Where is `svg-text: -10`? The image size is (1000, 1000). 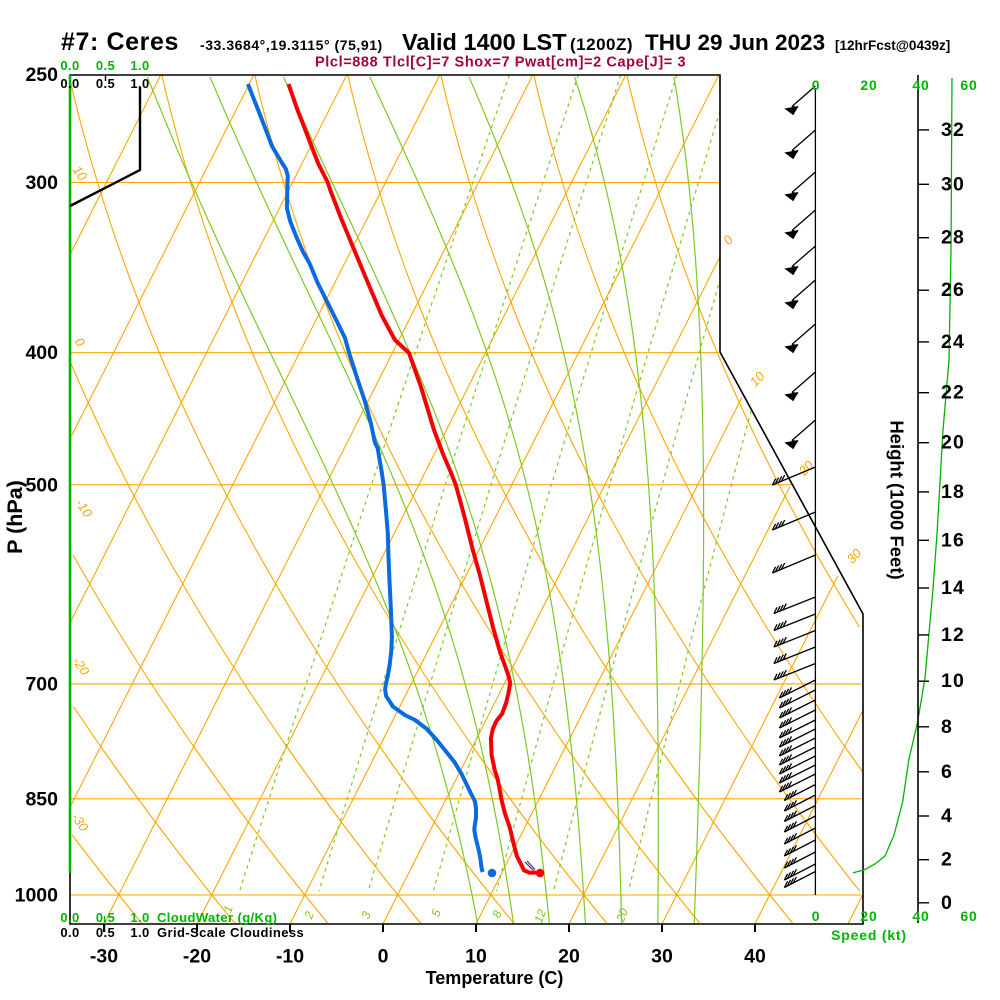
svg-text: -10 is located at coordinates (290, 957).